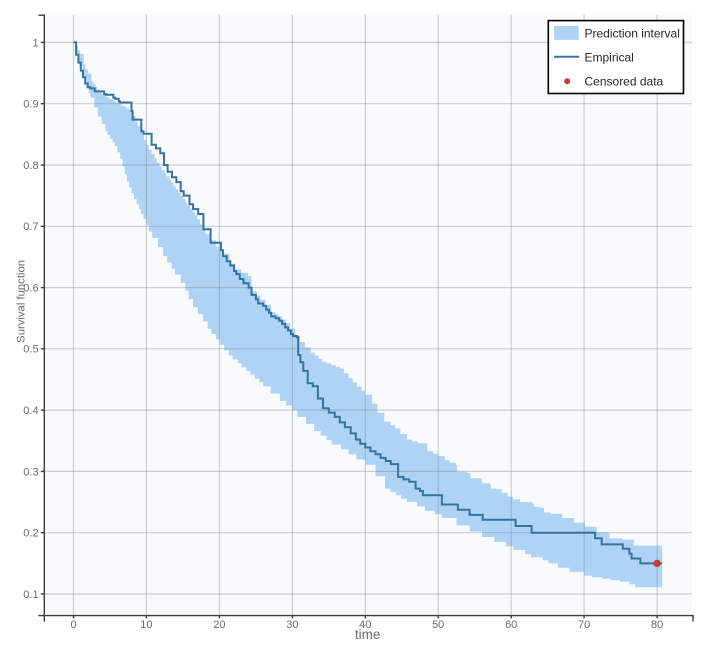  What do you see at coordinates (35, 43) in the screenshot?
I see `svg-text: 1` at bounding box center [35, 43].